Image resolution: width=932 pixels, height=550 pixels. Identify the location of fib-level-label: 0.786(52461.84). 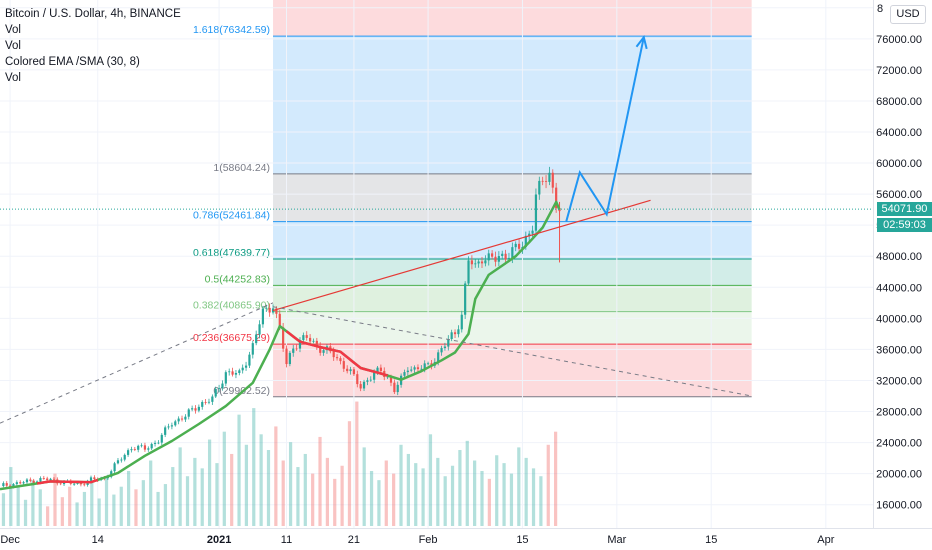
(231, 216).